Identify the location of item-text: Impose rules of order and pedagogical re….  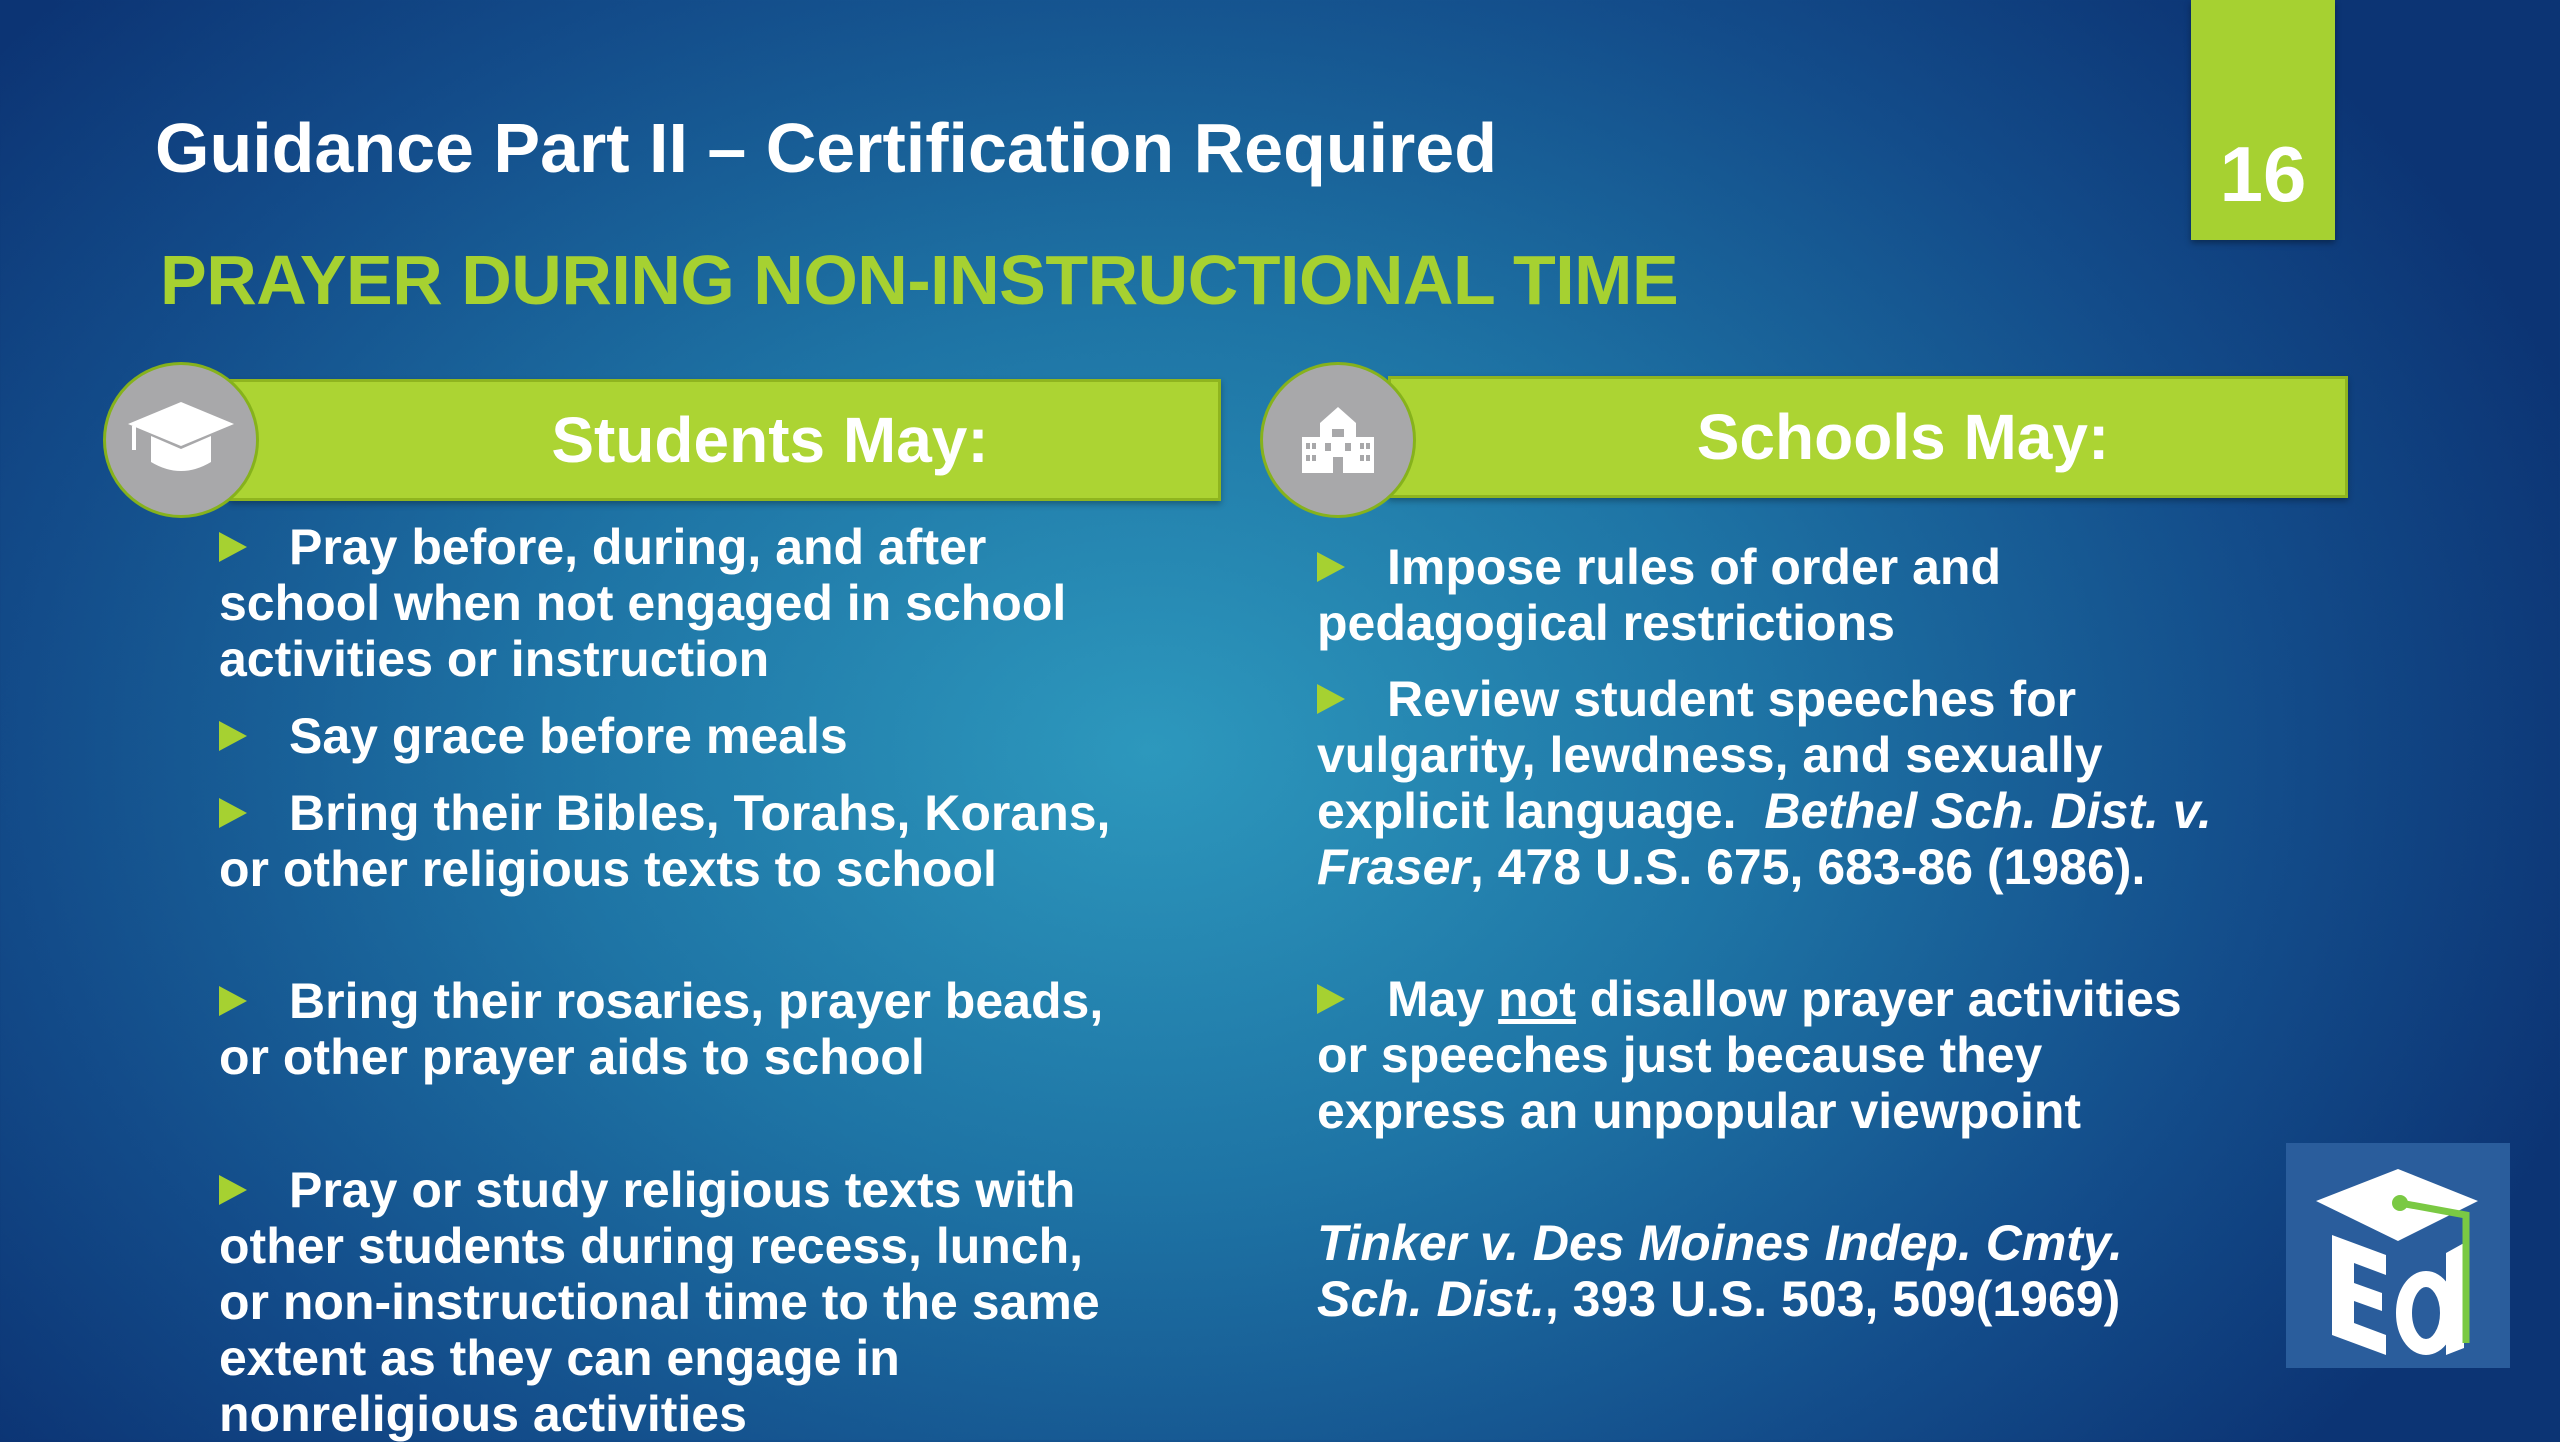
(1659, 595).